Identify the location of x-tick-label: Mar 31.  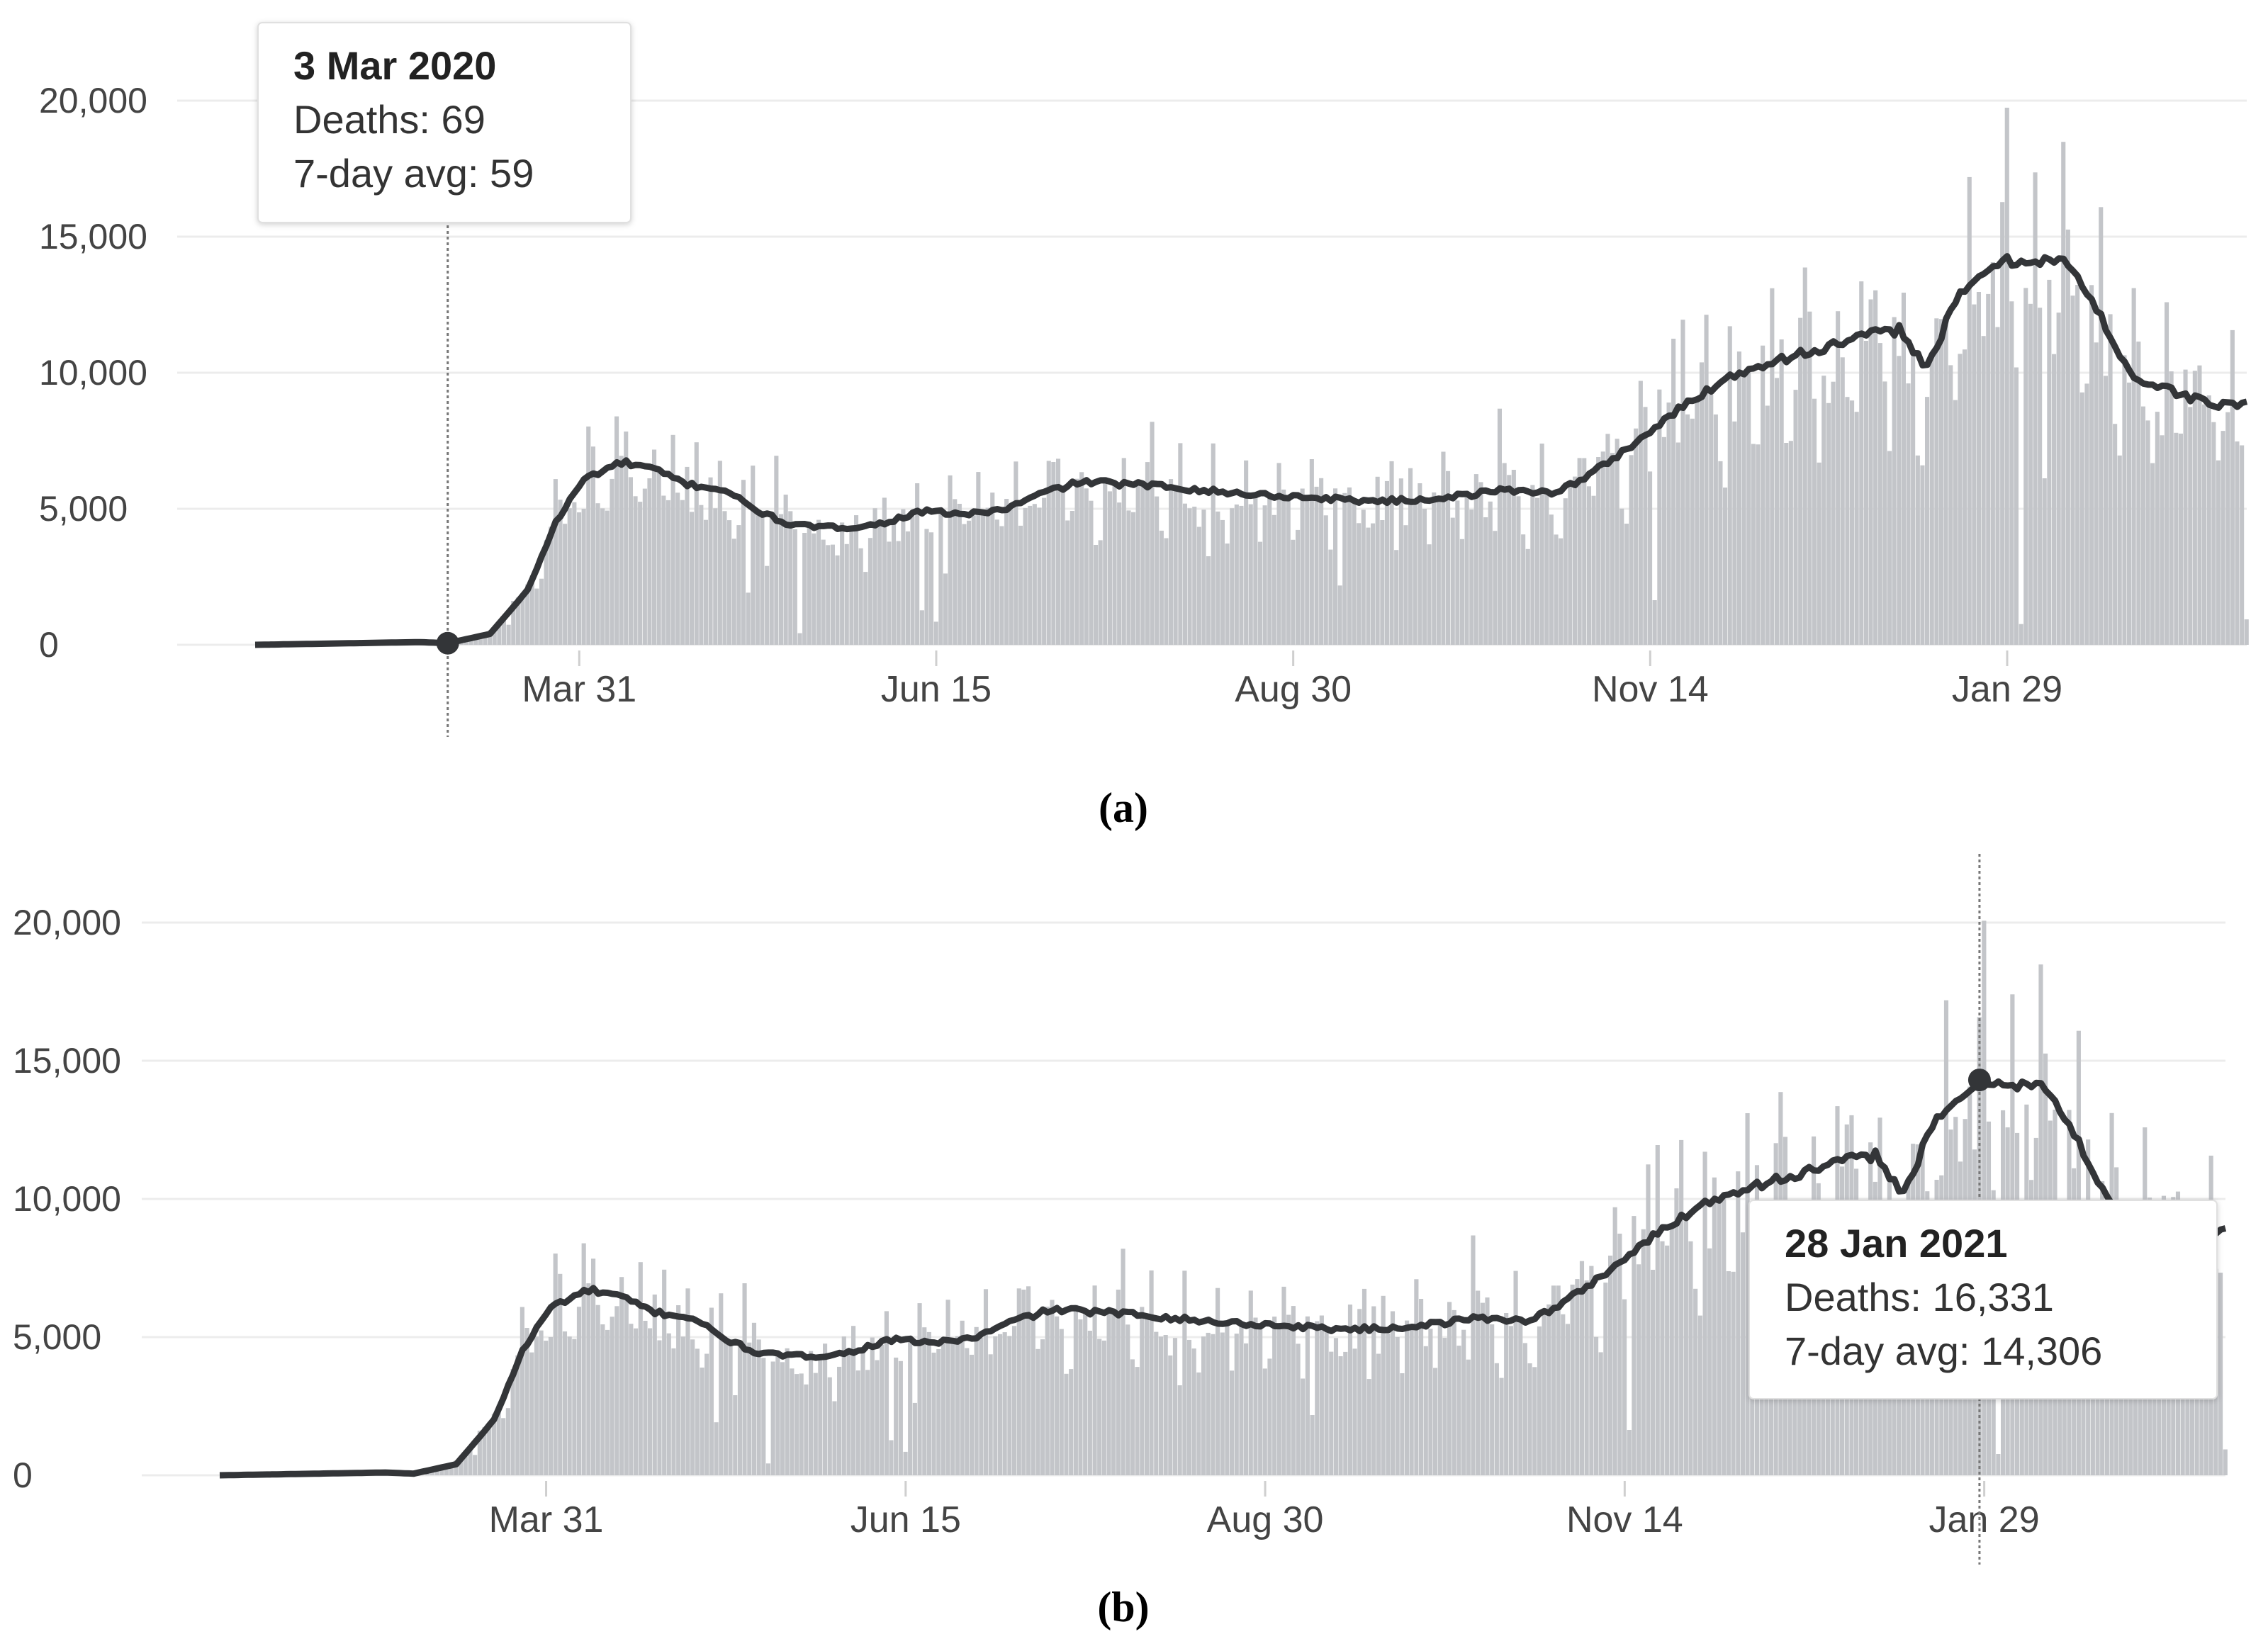
(546, 1519).